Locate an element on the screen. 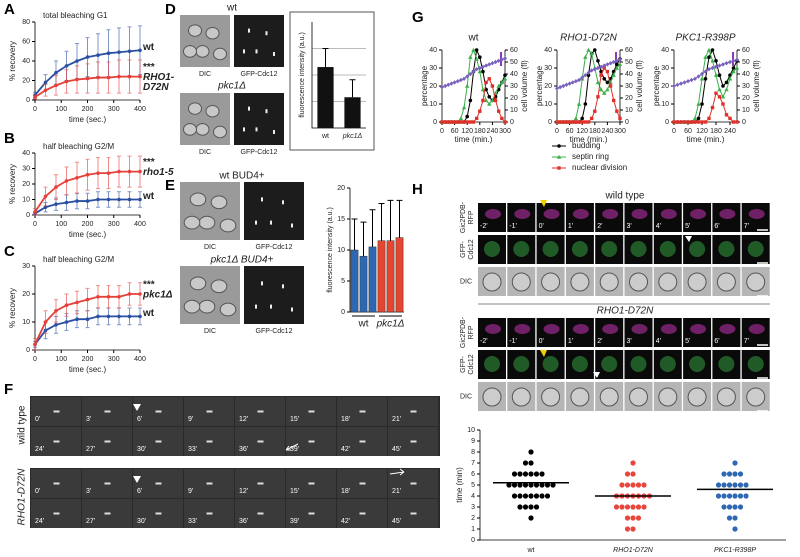 Image resolution: width=800 pixels, height=557 pixels. time-label: 12' is located at coordinates (243, 491).